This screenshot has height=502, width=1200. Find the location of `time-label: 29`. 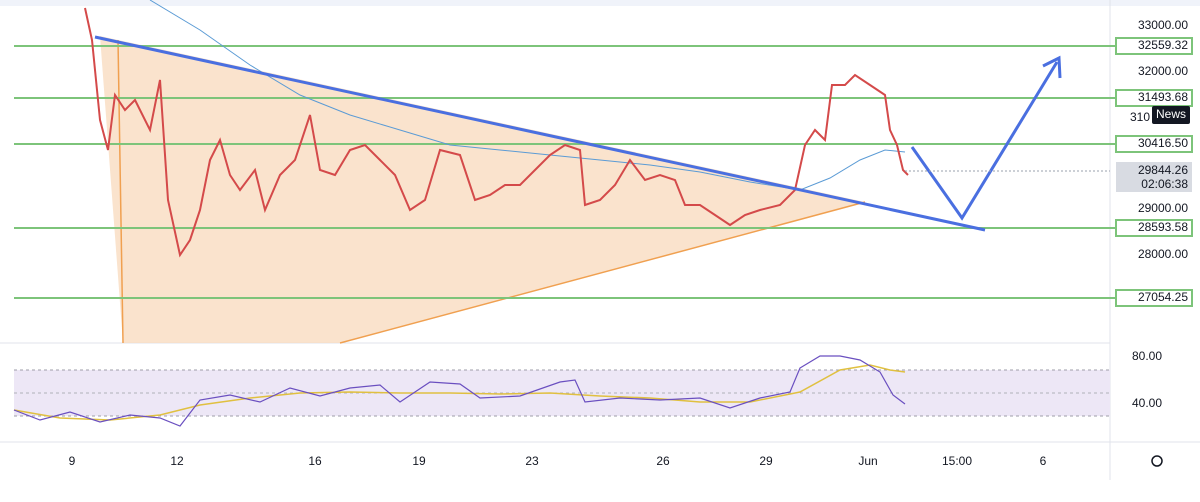

time-label: 29 is located at coordinates (766, 461).